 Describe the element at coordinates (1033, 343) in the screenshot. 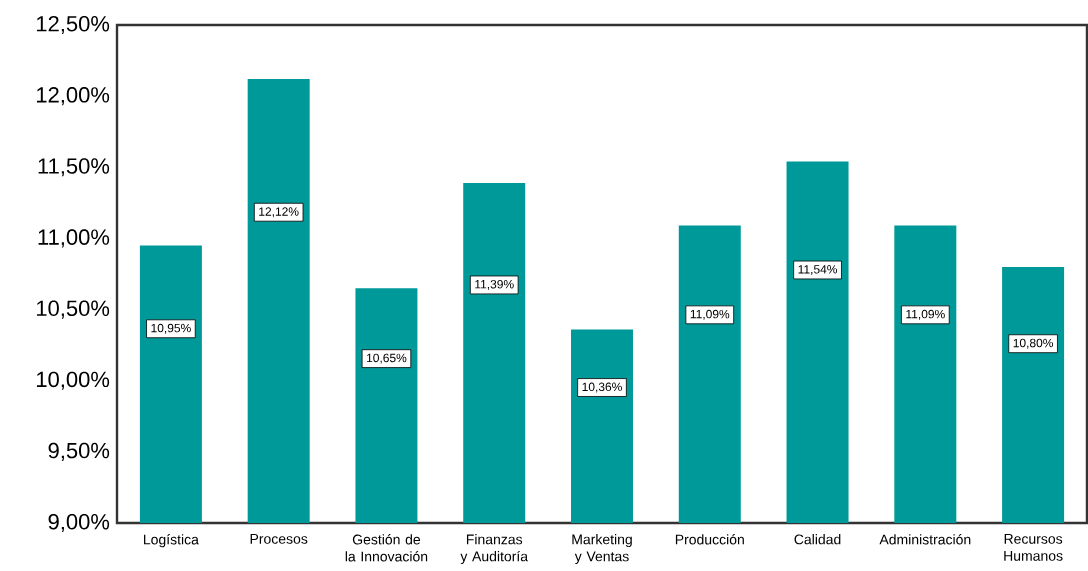

I see `data-label: 10,80%` at that location.